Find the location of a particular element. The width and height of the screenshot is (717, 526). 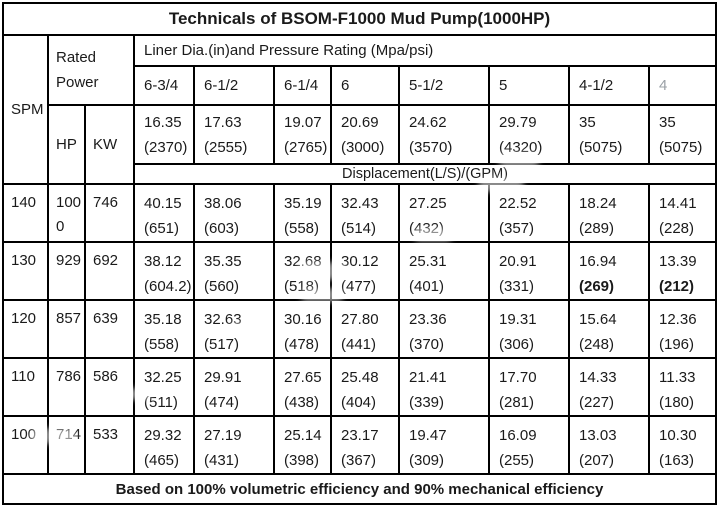

displacement-cell-r3-c6: 14.33 (227) is located at coordinates (609, 387).